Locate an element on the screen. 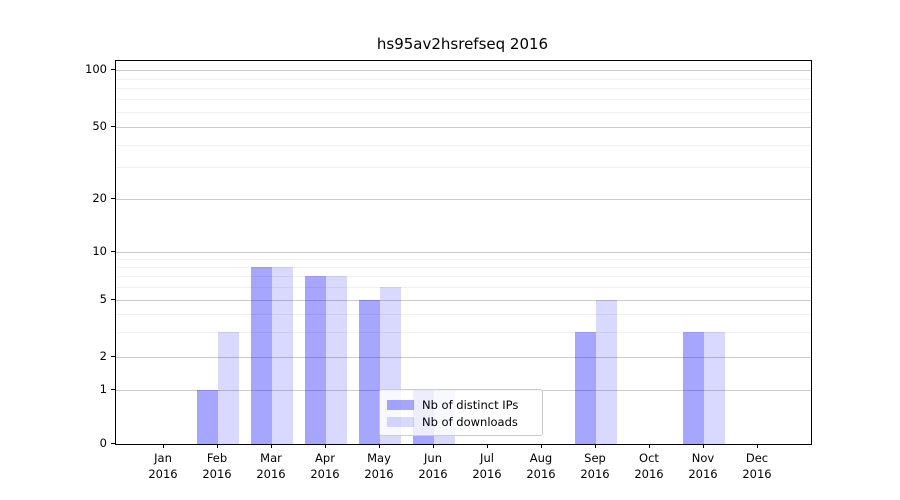 This screenshot has height=500, width=900. legend-swatch-downloads-icon is located at coordinates (400, 421).